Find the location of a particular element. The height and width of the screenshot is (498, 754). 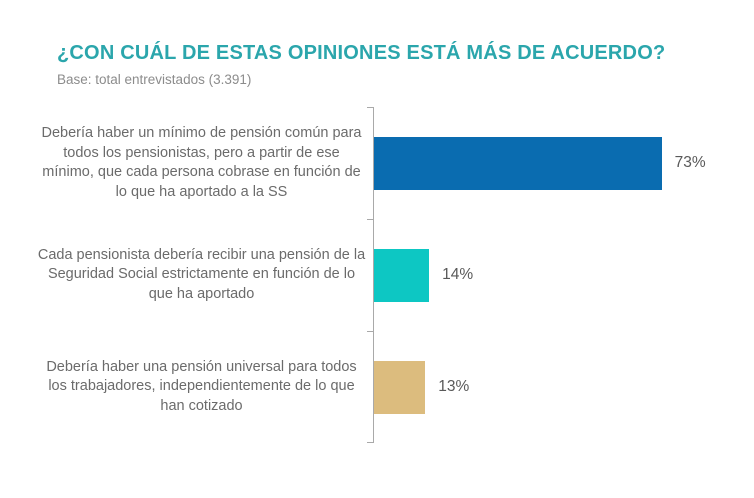

value-label: 13% is located at coordinates (454, 386).